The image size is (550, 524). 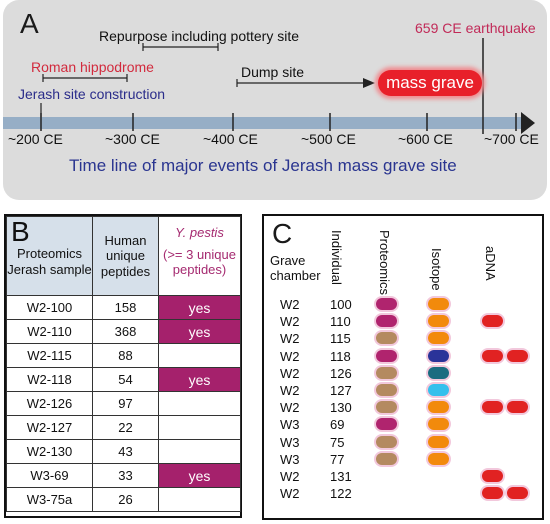 I want to click on individual-cell: 100, so click(x=341, y=304).